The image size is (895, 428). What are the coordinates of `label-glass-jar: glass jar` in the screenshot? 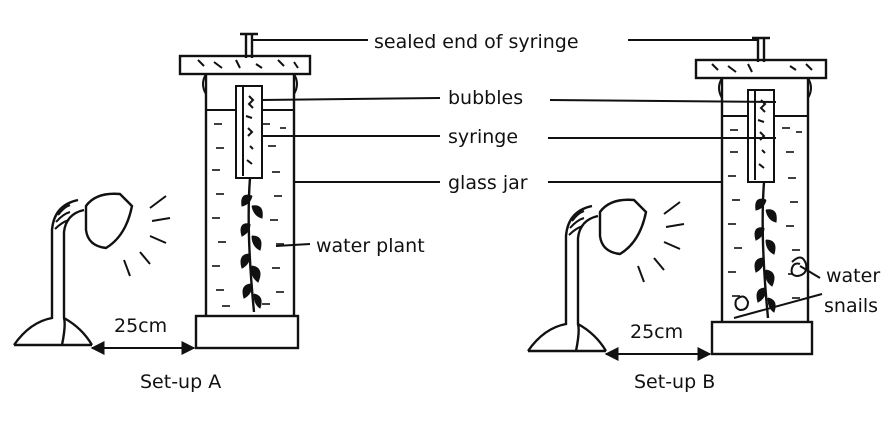 It's located at (488, 183).